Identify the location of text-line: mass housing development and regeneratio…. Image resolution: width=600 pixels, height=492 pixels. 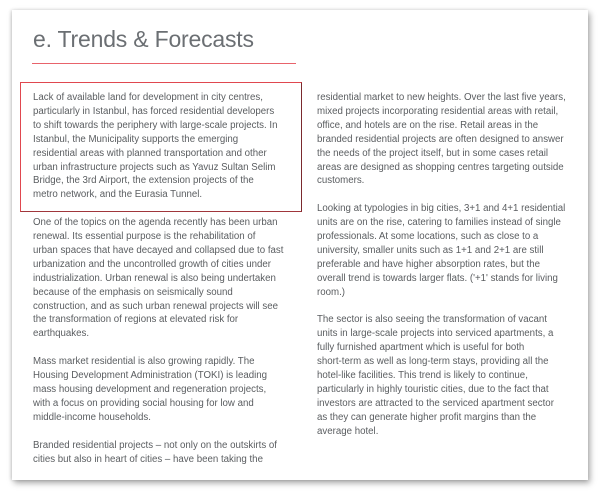
(150, 389).